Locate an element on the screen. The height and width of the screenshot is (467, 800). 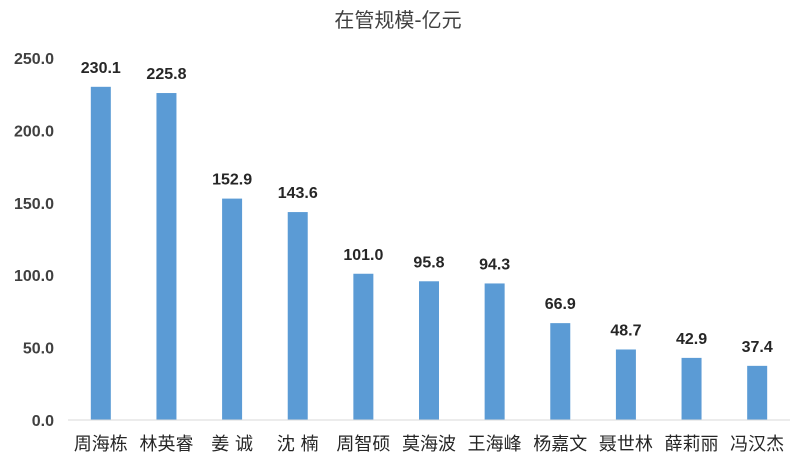
data-label: 143.6 is located at coordinates (298, 193).